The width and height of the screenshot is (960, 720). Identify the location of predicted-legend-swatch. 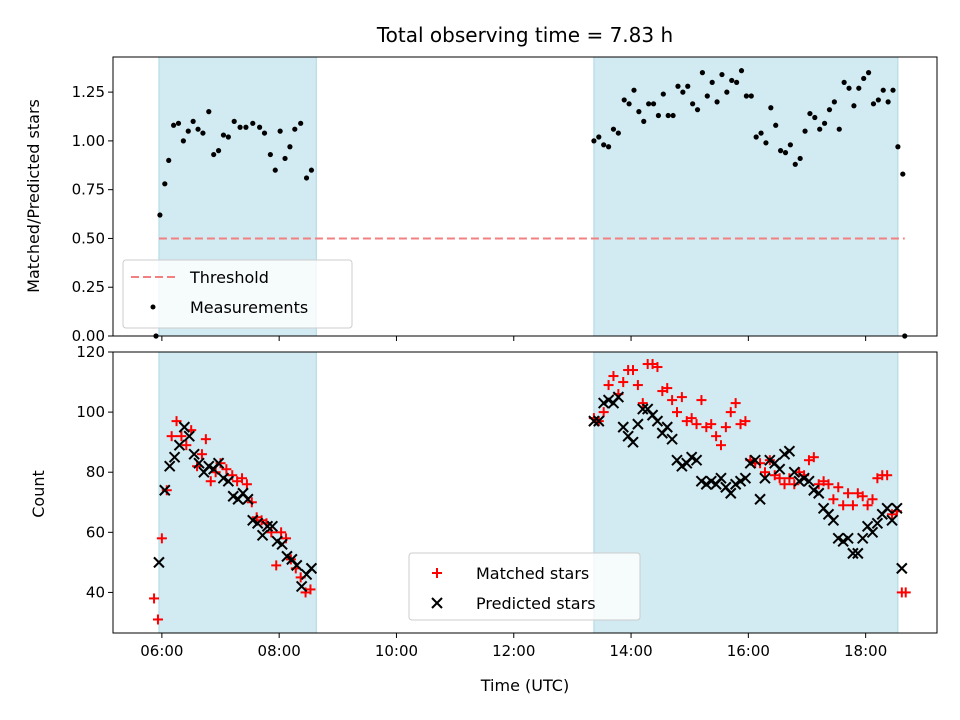
(437, 603).